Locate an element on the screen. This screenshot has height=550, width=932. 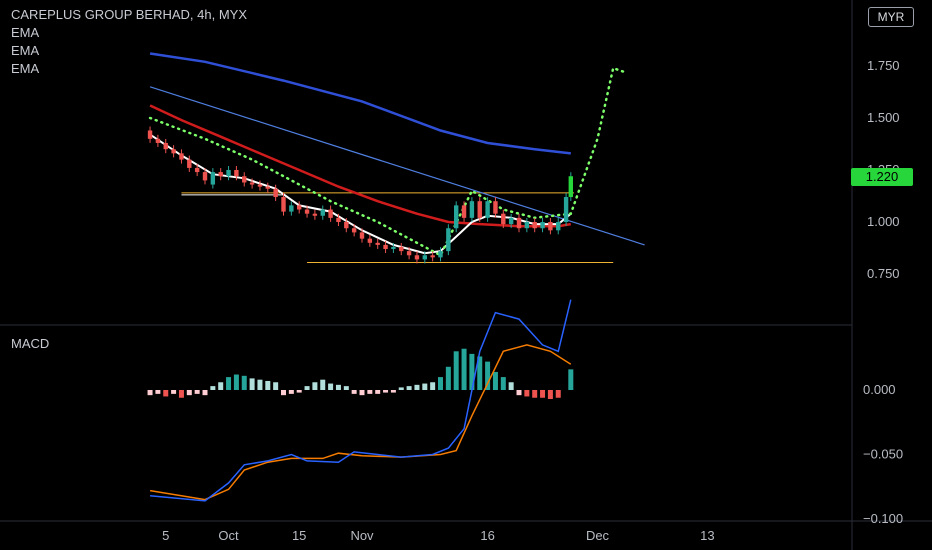
time-tick-label: 5 is located at coordinates (165, 535).